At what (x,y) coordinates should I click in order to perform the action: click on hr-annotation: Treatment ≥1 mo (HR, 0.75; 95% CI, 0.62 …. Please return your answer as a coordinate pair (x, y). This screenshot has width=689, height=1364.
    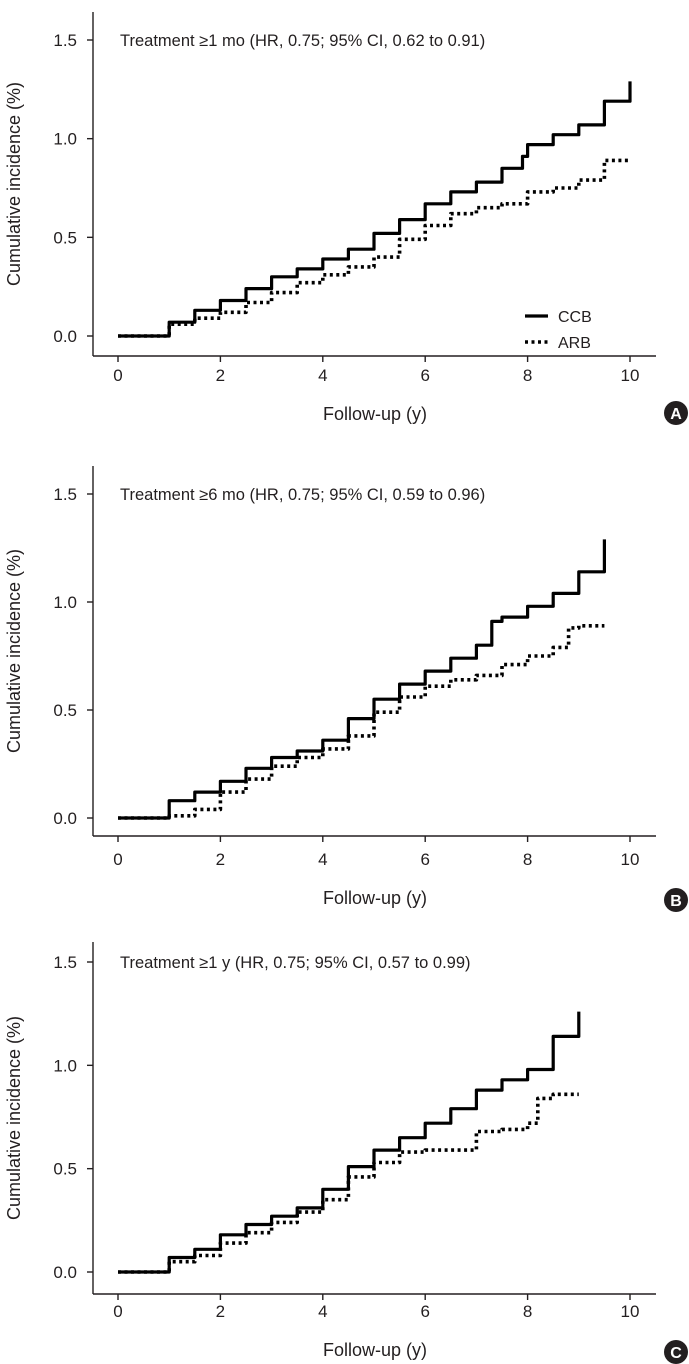
    Looking at the image, I should click on (302, 41).